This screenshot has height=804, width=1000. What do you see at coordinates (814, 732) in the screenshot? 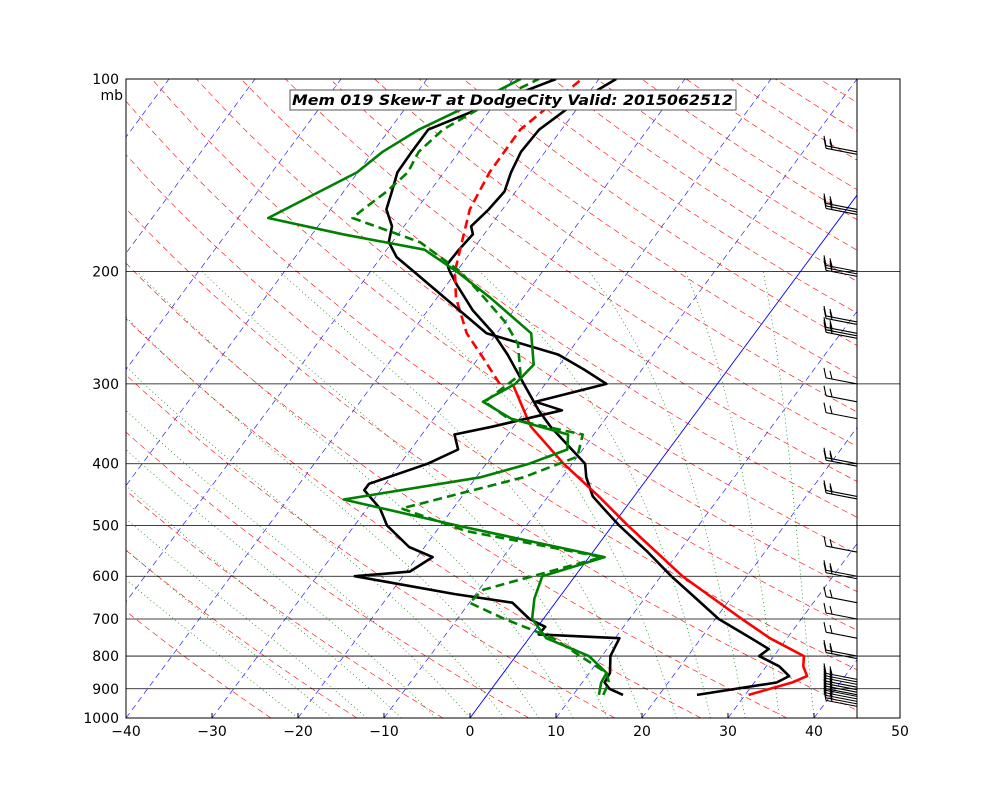
I see `temperature-tick-label: 40` at bounding box center [814, 732].